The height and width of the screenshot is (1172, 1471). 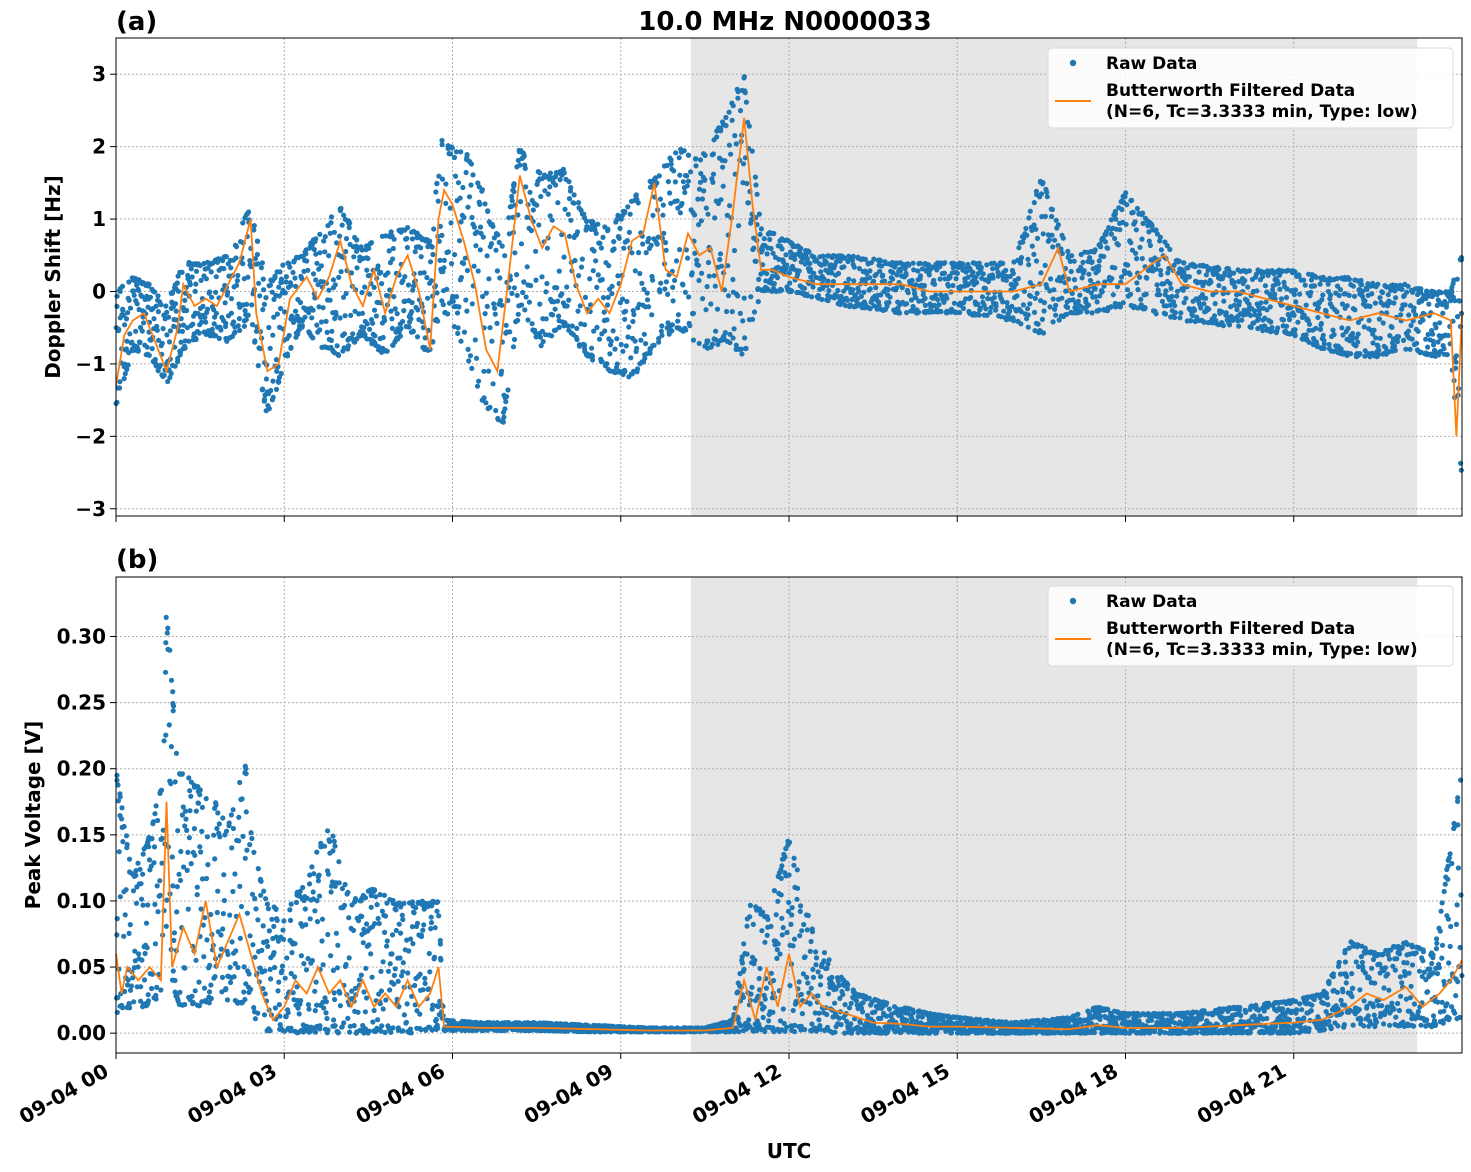 What do you see at coordinates (1230, 91) in the screenshot?
I see `legend-filtered-label-a: Butterworth Filtered Data` at bounding box center [1230, 91].